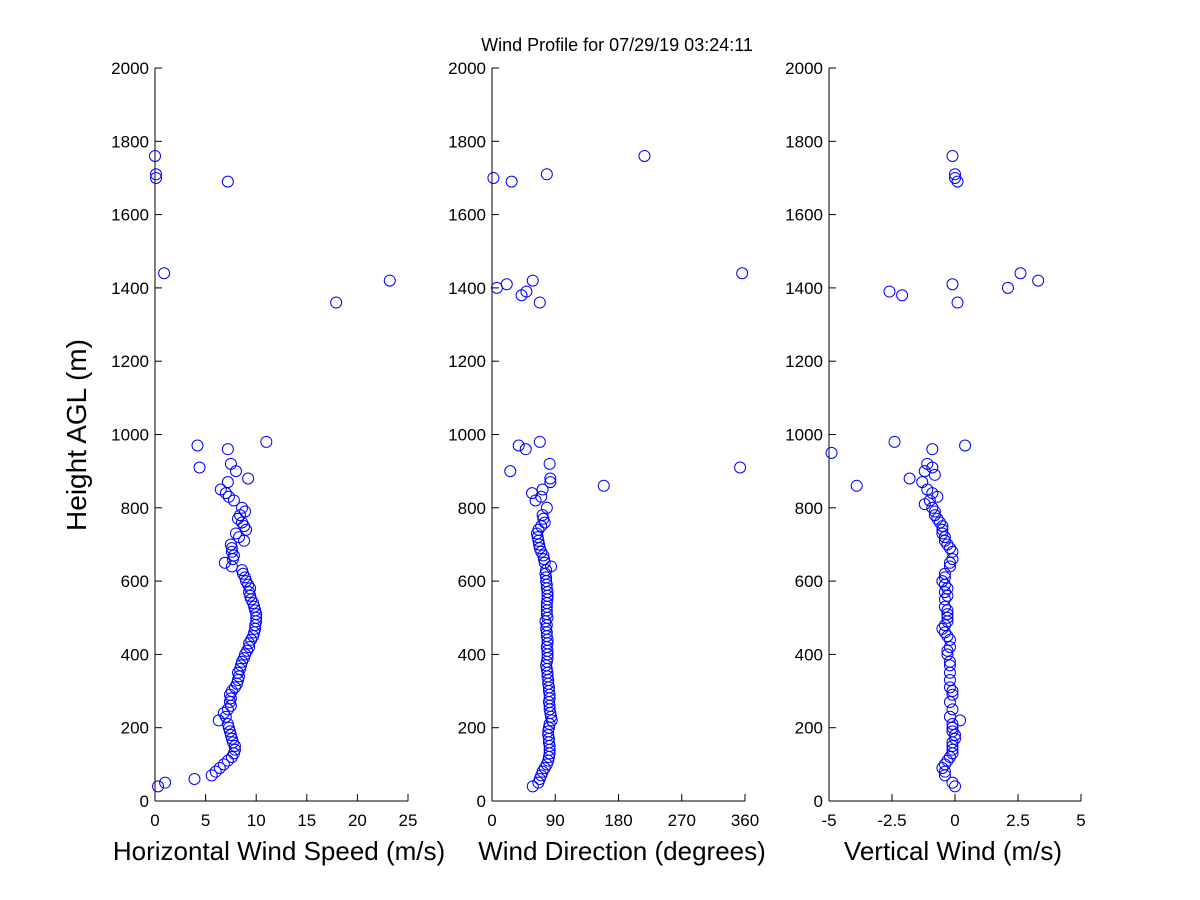 The height and width of the screenshot is (900, 1200). I want to click on x-tick-label: -2.5, so click(891, 820).